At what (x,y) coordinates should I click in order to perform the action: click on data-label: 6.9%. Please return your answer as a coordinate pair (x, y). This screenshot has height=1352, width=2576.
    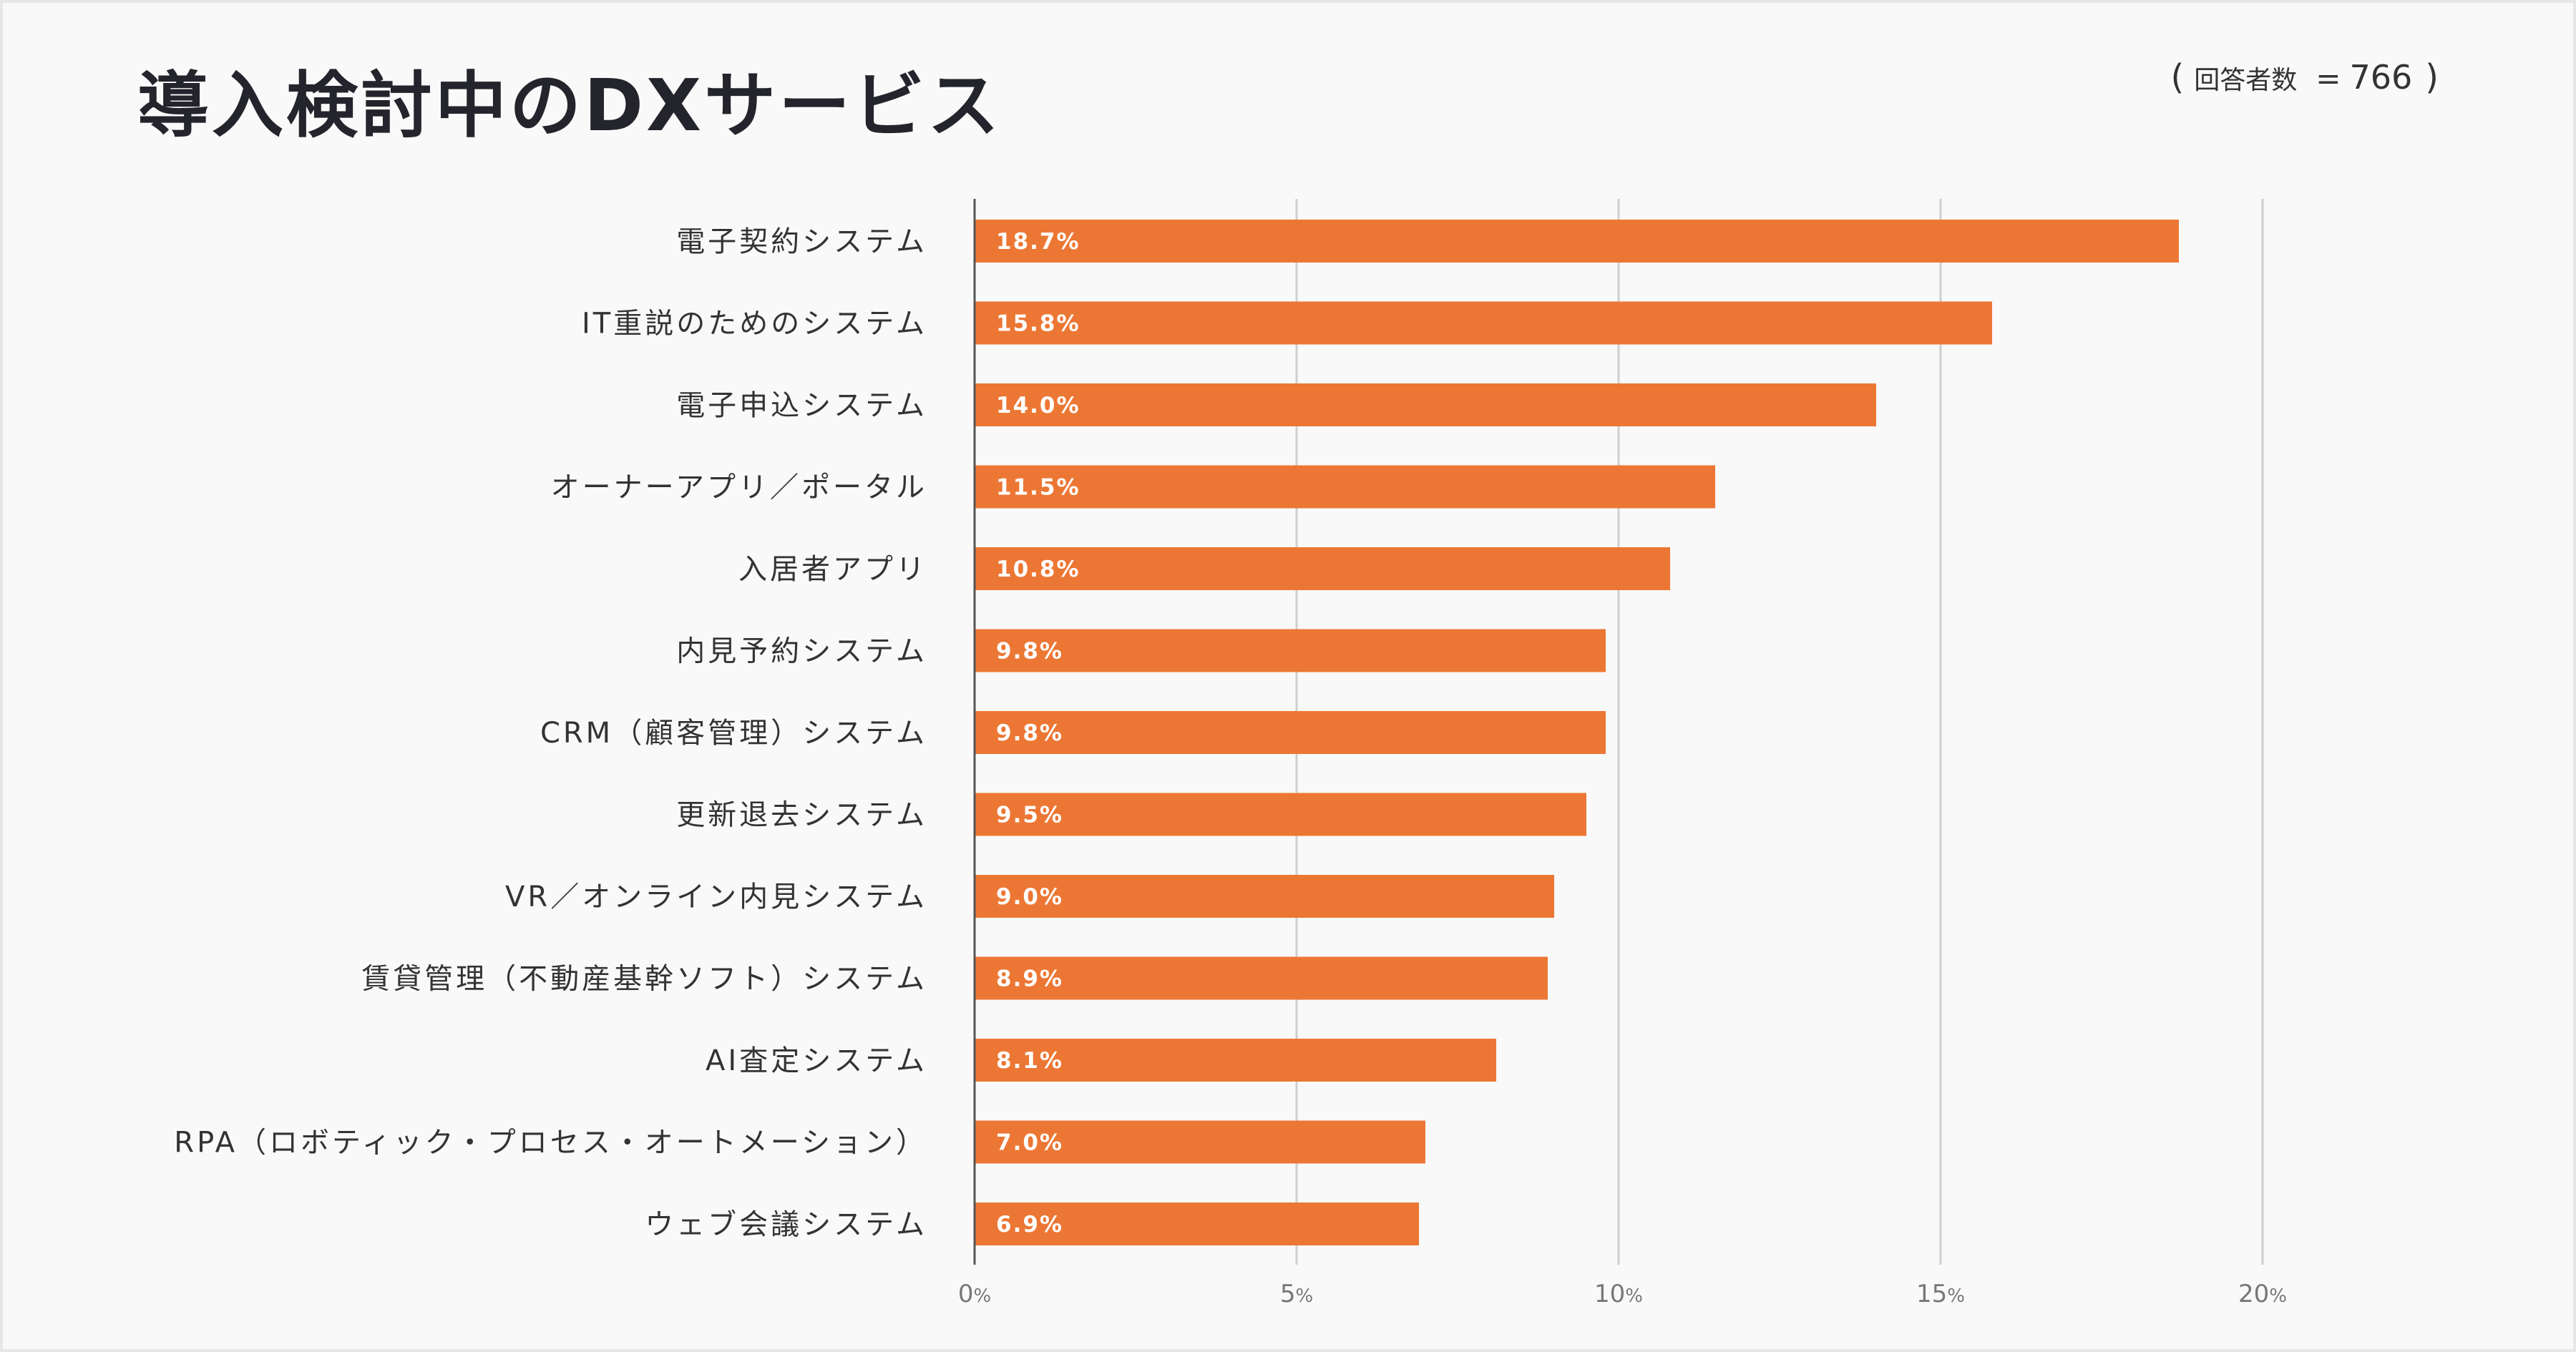
    Looking at the image, I should click on (1029, 1225).